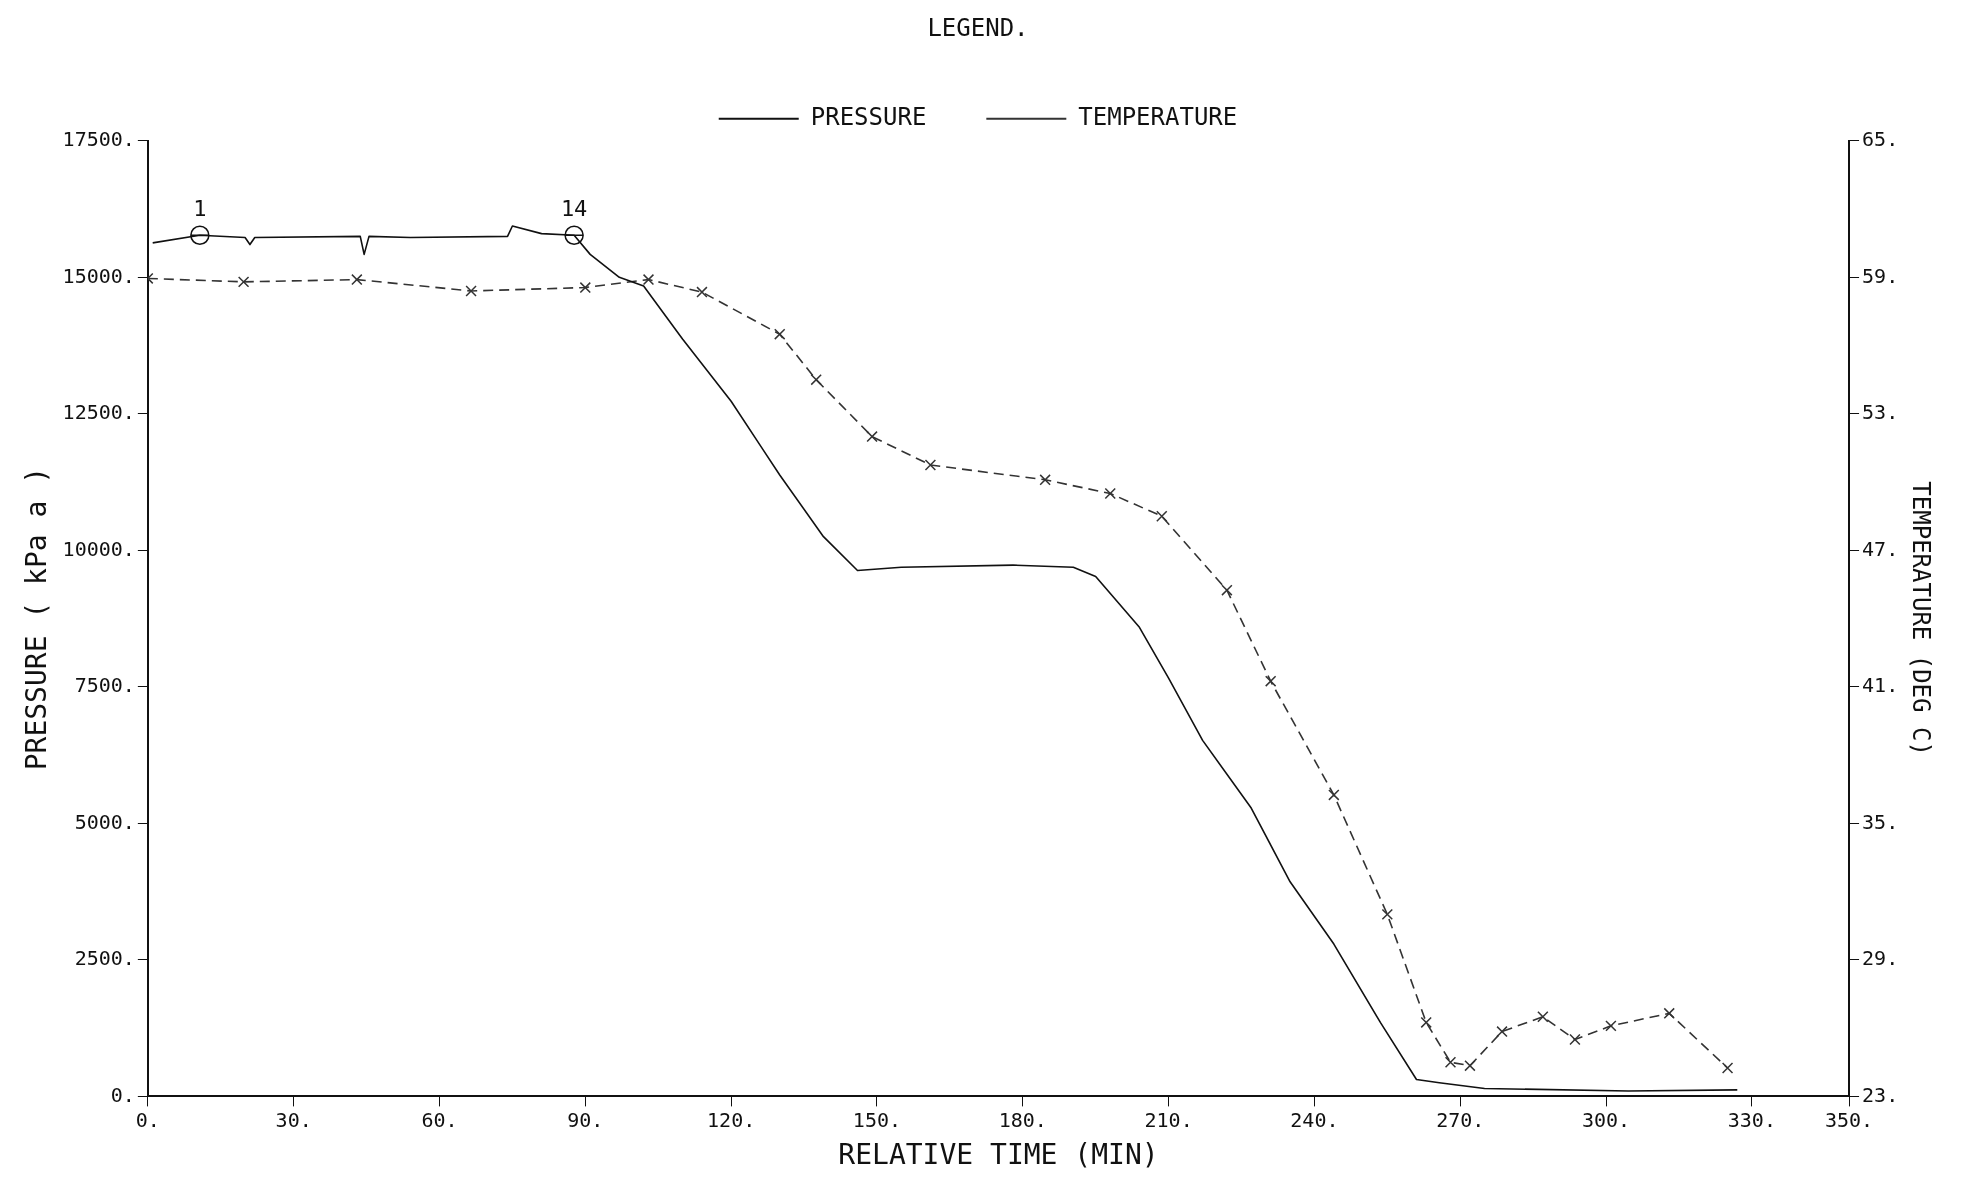  Describe the element at coordinates (574, 208) in the screenshot. I see `annotation: 14` at that location.